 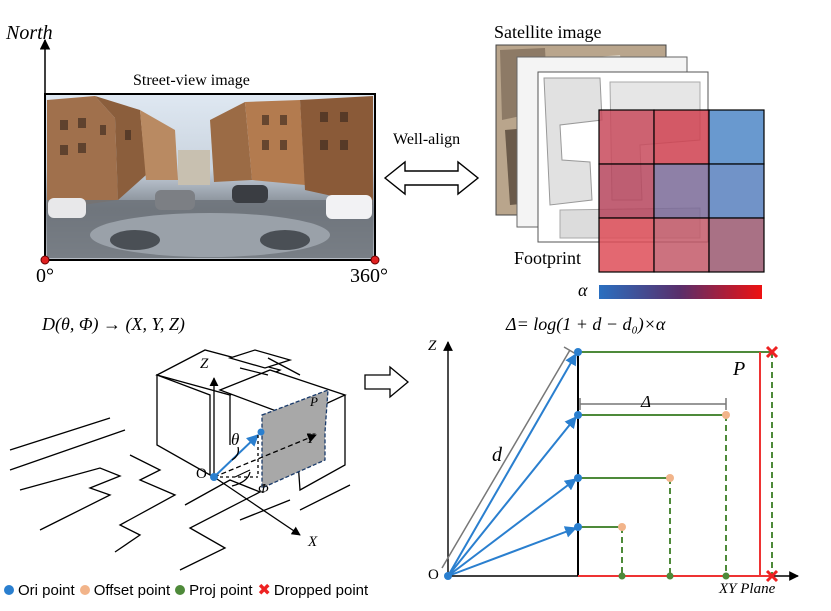 What do you see at coordinates (180, 590) in the screenshot?
I see `proj-point-icon` at bounding box center [180, 590].